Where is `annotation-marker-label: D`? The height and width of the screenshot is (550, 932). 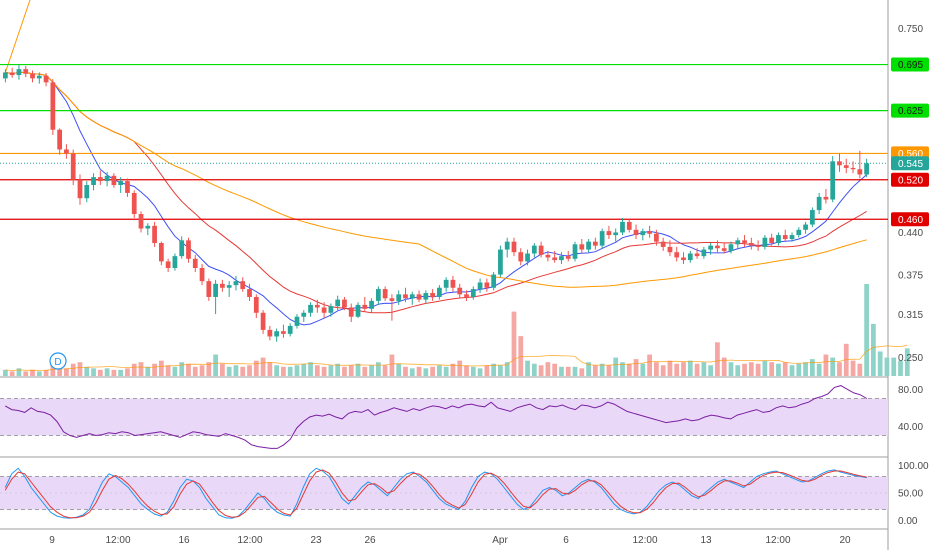 annotation-marker-label: D is located at coordinates (57, 362).